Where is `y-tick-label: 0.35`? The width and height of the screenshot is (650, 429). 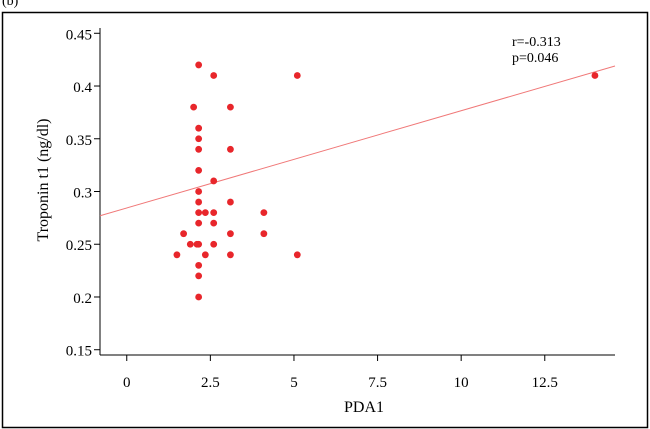
y-tick-label: 0.35 is located at coordinates (79, 141).